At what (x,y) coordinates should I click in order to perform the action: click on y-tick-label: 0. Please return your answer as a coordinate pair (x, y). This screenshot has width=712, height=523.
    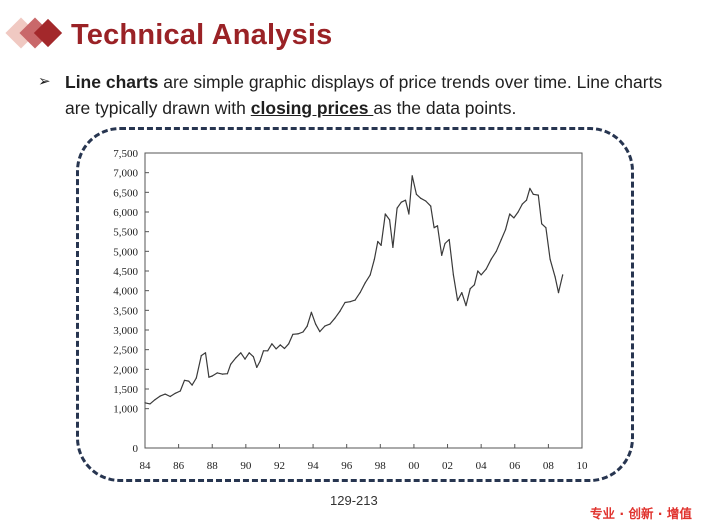
    Looking at the image, I should click on (136, 449).